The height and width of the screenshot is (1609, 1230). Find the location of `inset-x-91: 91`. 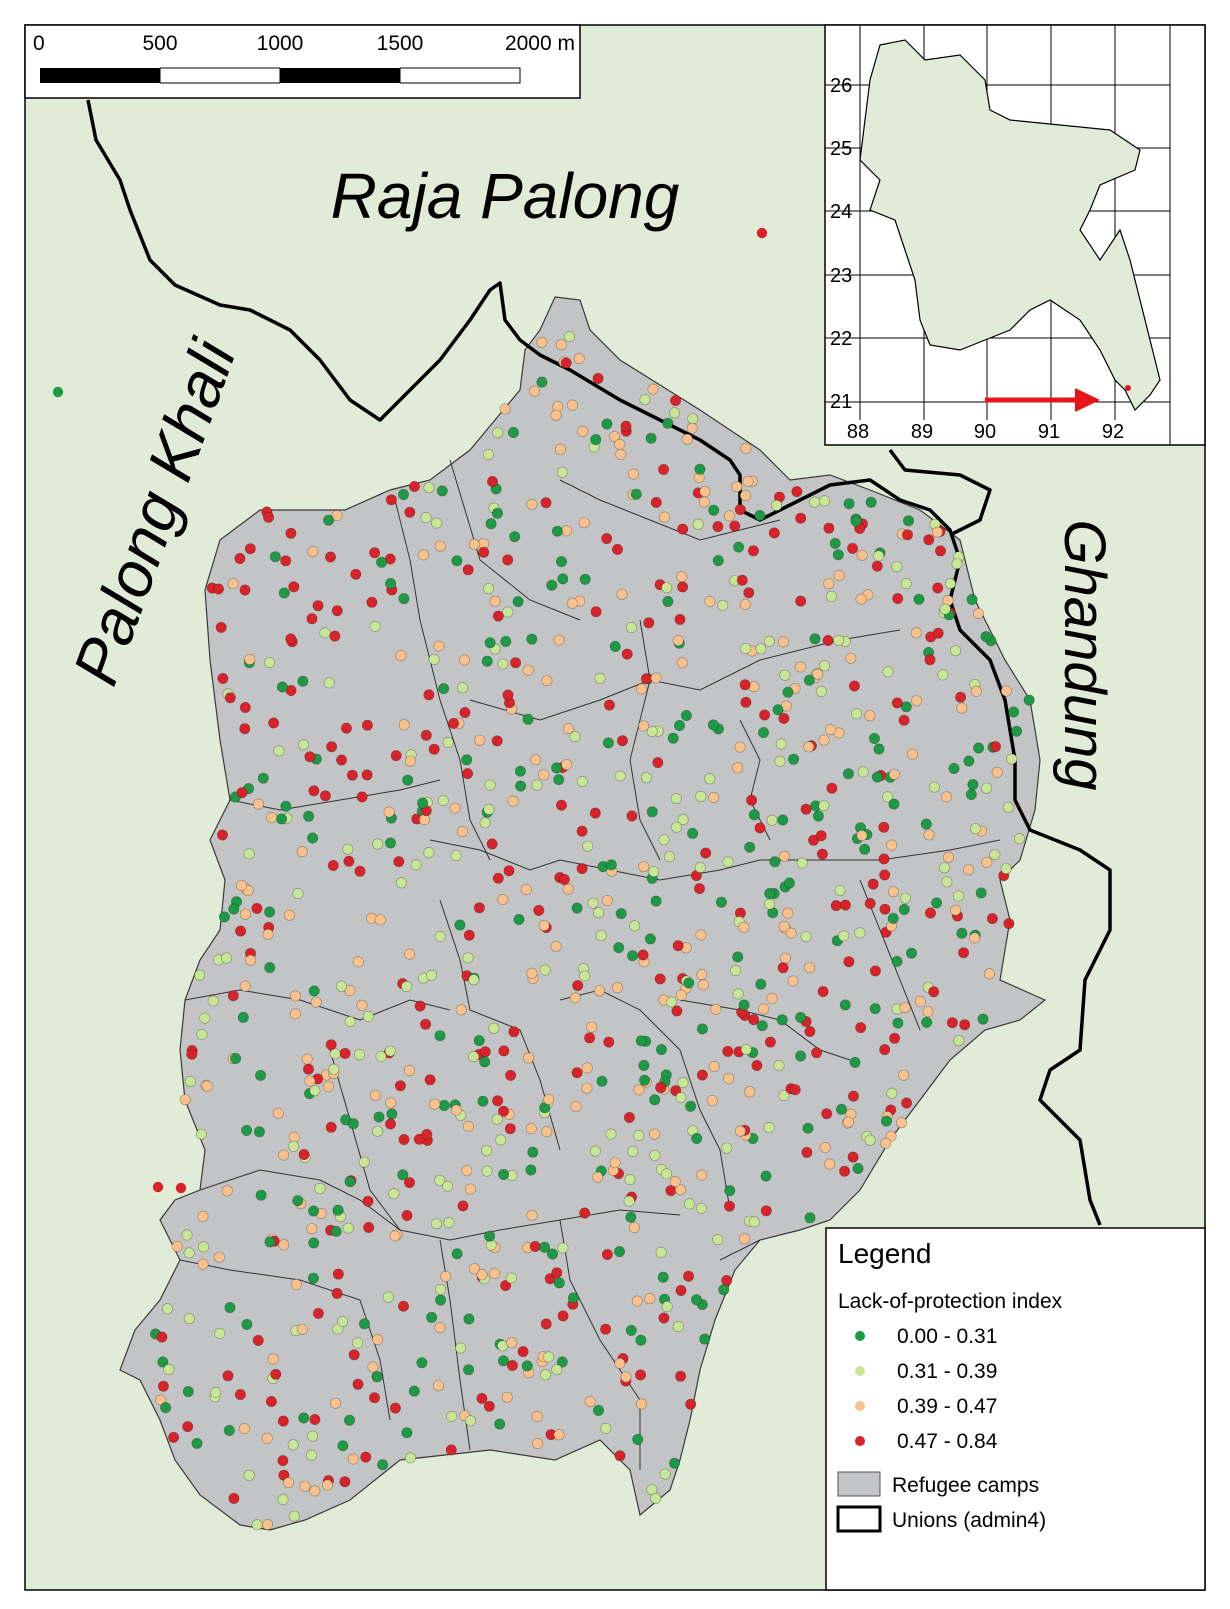

inset-x-91: 91 is located at coordinates (1049, 432).